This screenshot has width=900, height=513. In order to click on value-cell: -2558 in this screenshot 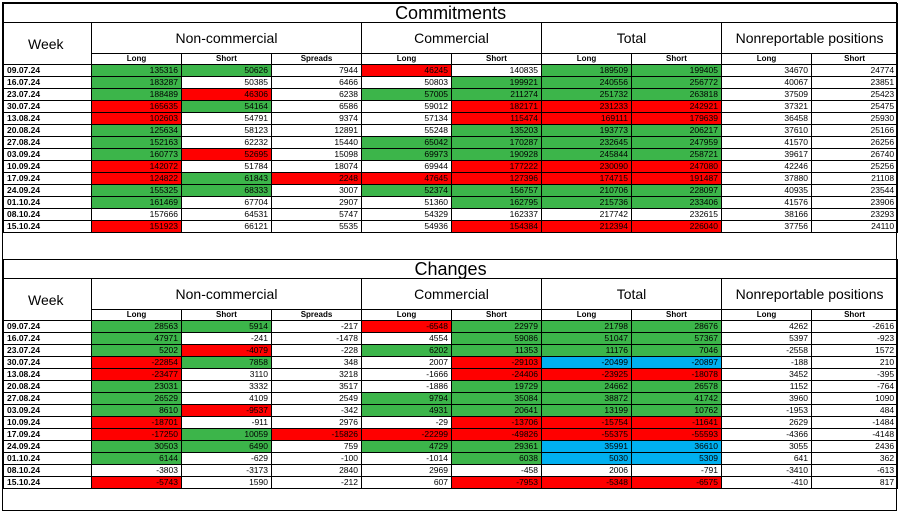, I will do `click(766, 350)`.